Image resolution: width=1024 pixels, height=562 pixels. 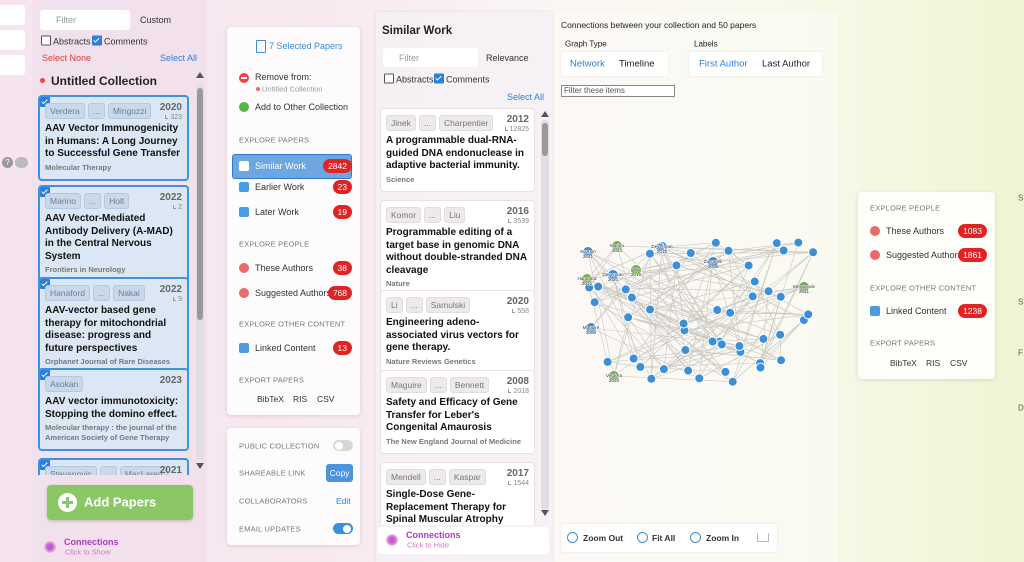 What do you see at coordinates (280, 187) in the screenshot?
I see `link-label: Earlier Work` at bounding box center [280, 187].